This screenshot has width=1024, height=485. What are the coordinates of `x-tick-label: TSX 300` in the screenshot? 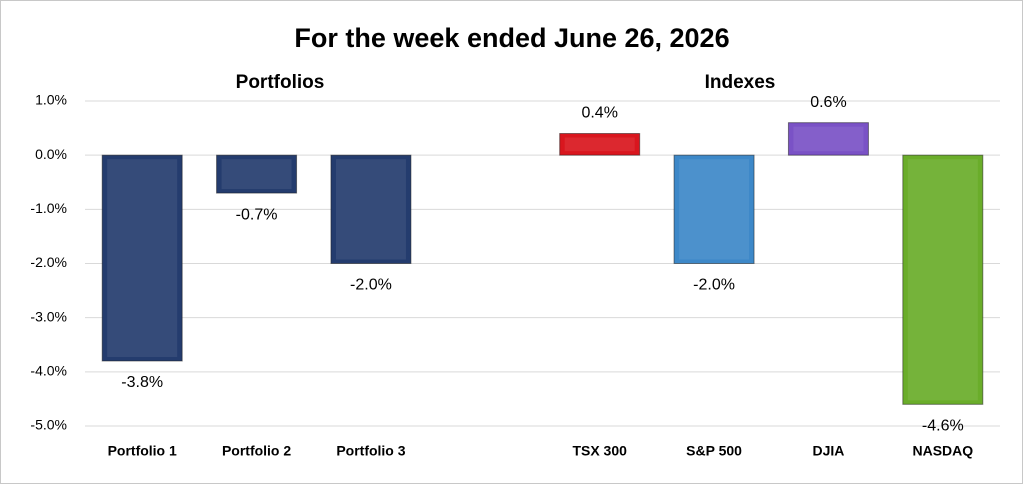 It's located at (599, 451).